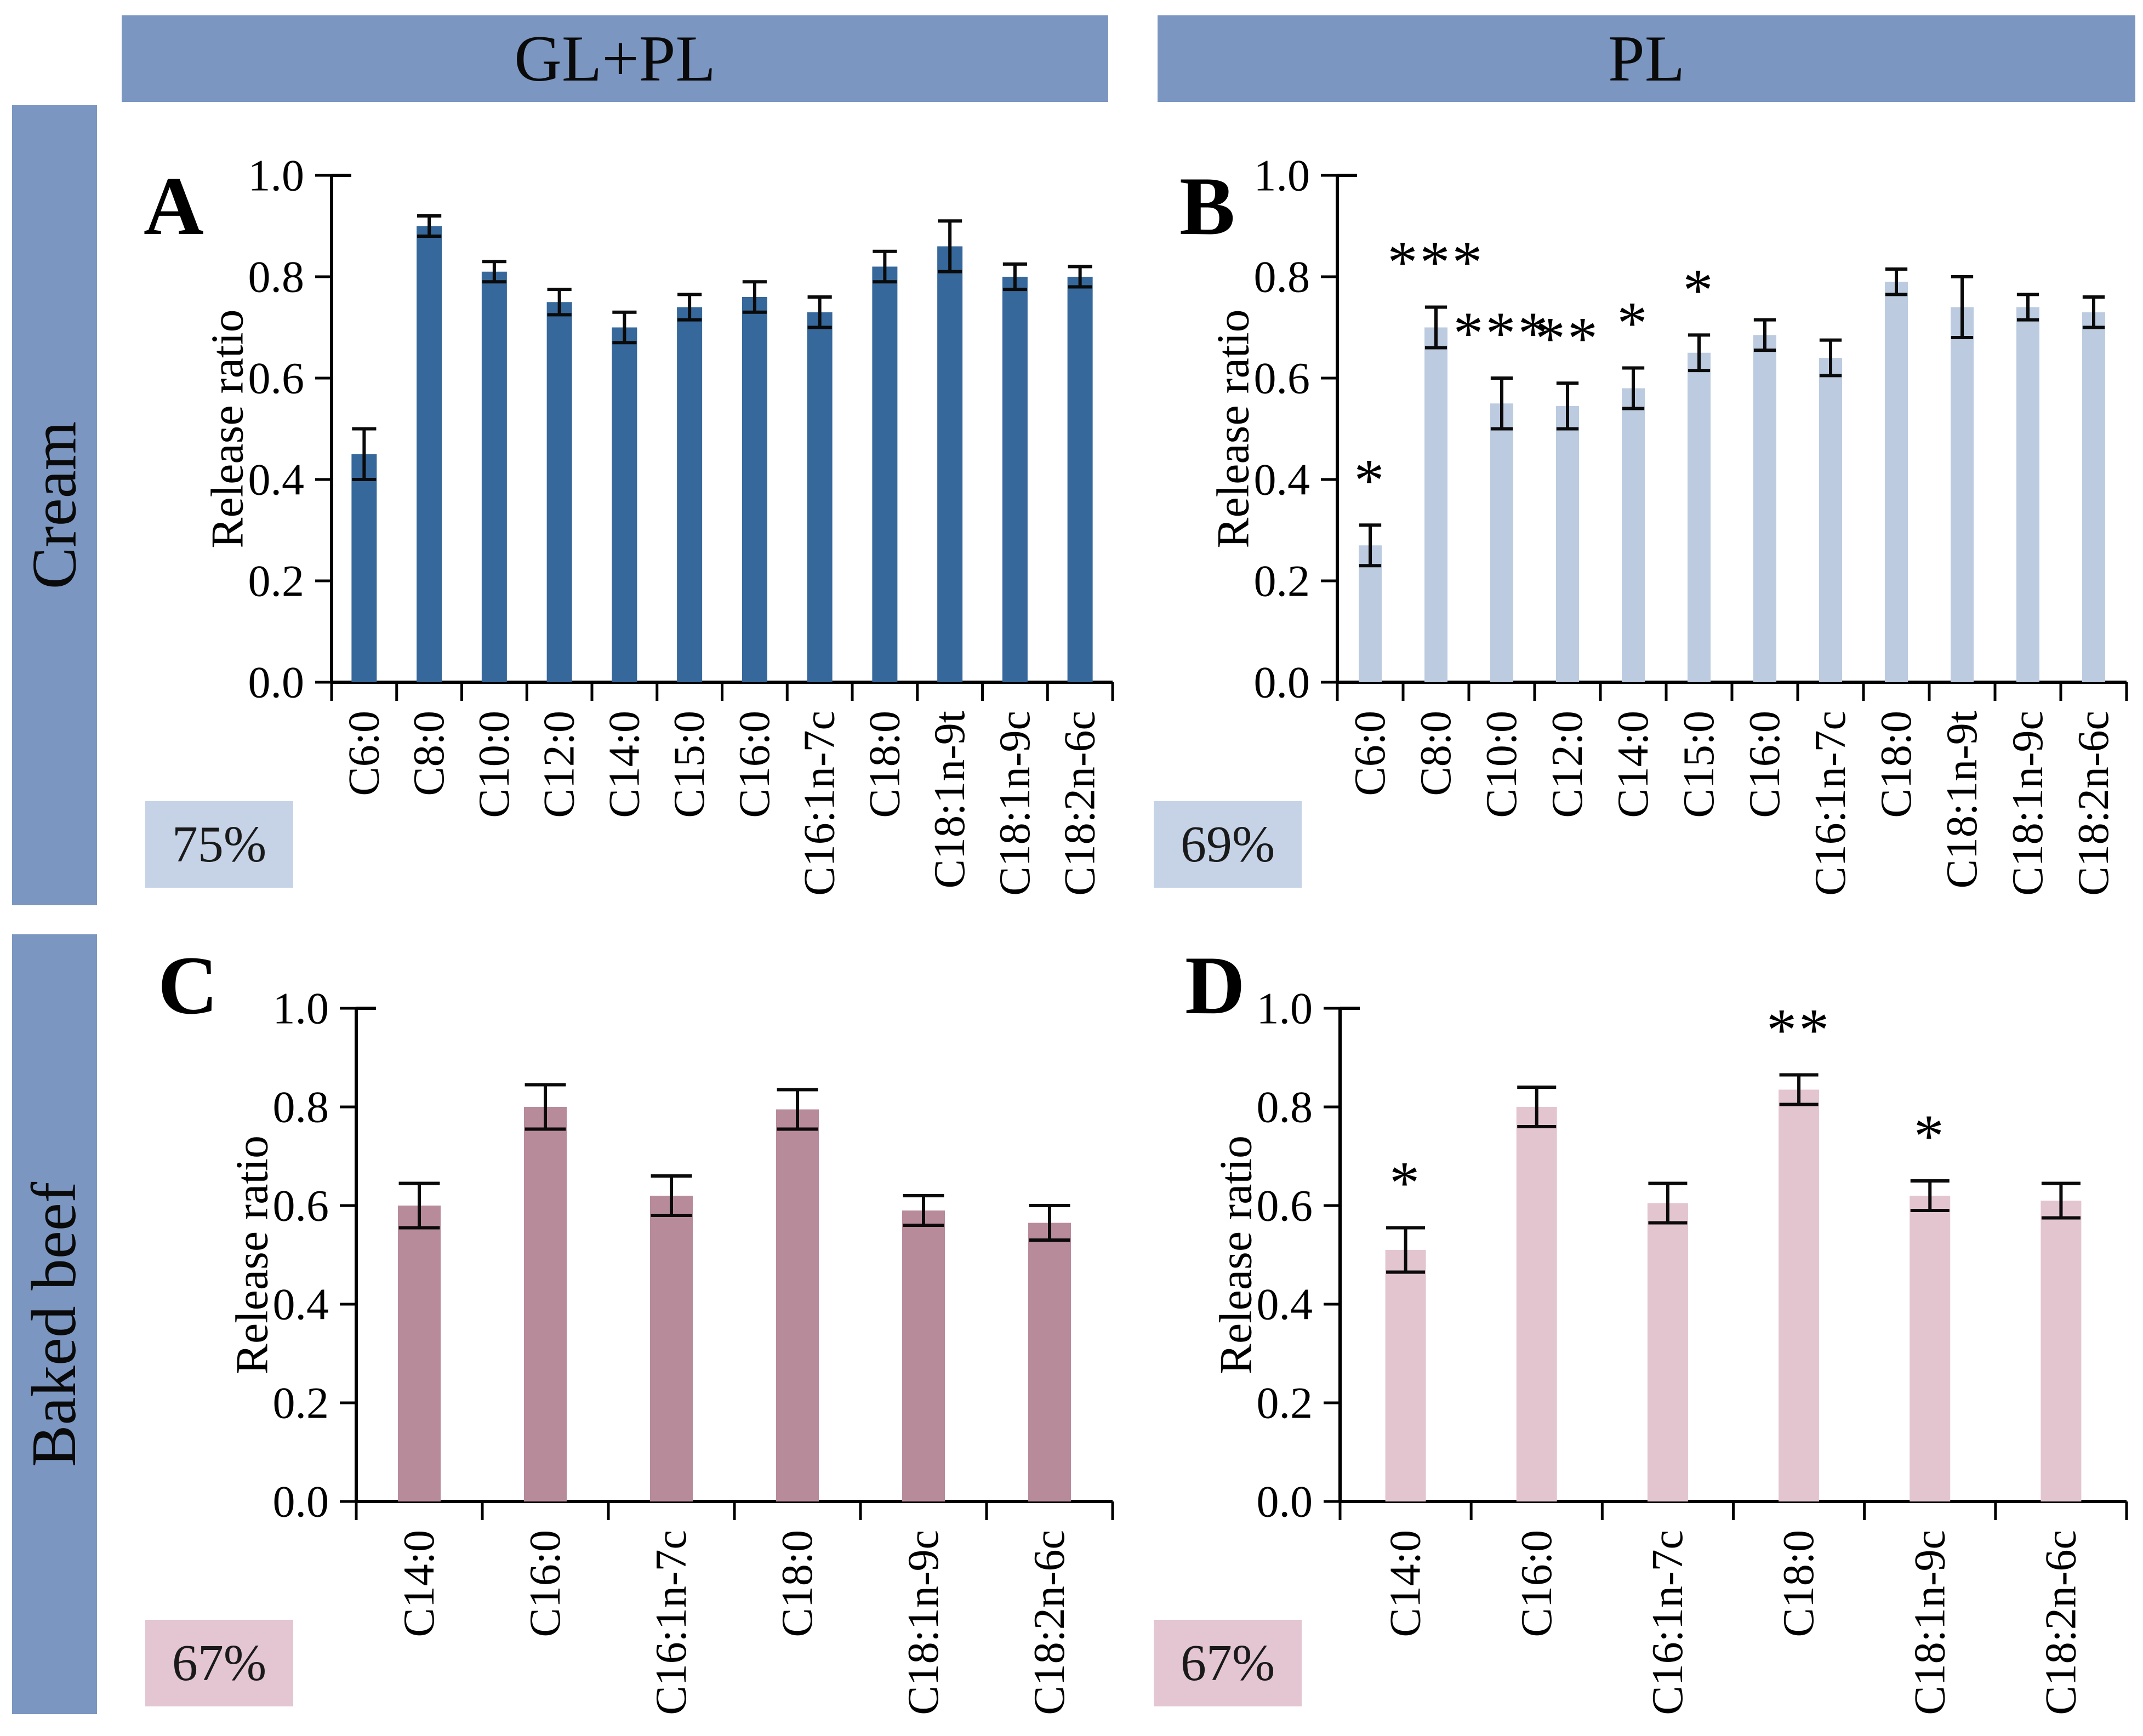 This screenshot has height=1736, width=2143. What do you see at coordinates (1567, 544) in the screenshot?
I see `bar-C12:0` at bounding box center [1567, 544].